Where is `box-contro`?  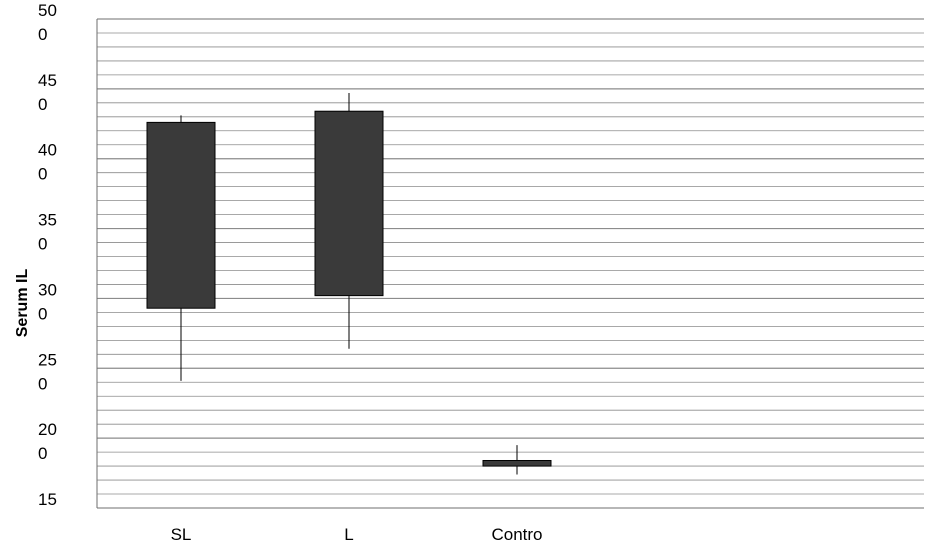 box-contro is located at coordinates (517, 460).